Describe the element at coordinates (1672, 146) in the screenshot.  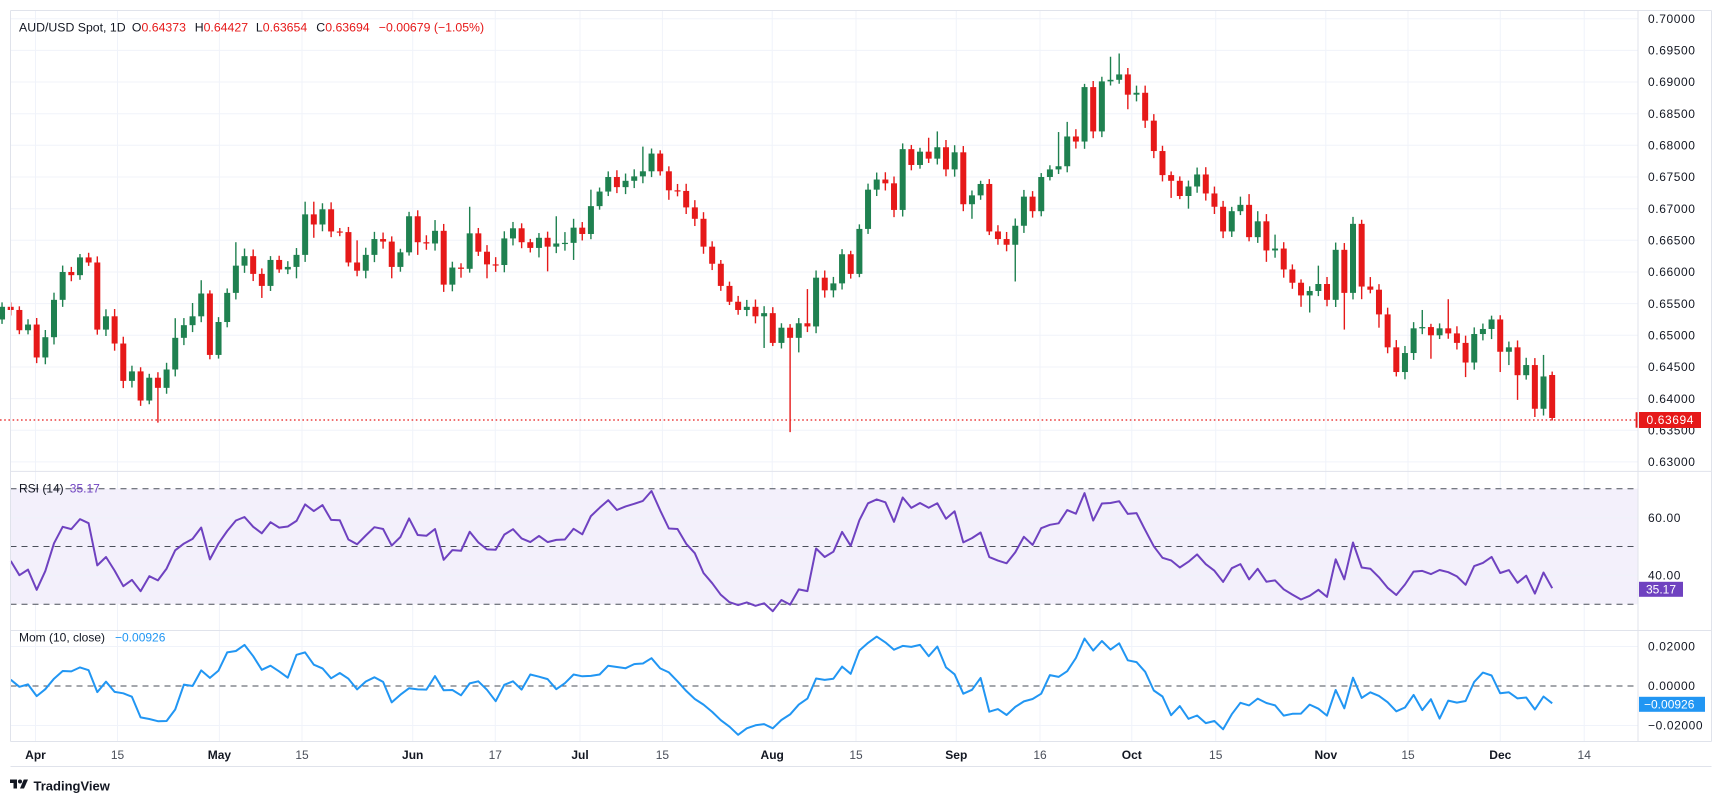
I see `svg-text: 0.68000` at that location.